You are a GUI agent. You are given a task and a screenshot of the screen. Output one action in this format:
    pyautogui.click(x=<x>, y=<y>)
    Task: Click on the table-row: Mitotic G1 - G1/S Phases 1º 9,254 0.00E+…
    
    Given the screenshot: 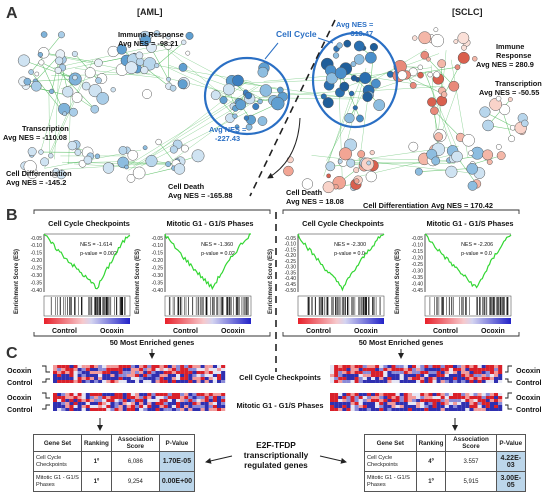 What is the action you would take?
    pyautogui.click(x=114, y=481)
    